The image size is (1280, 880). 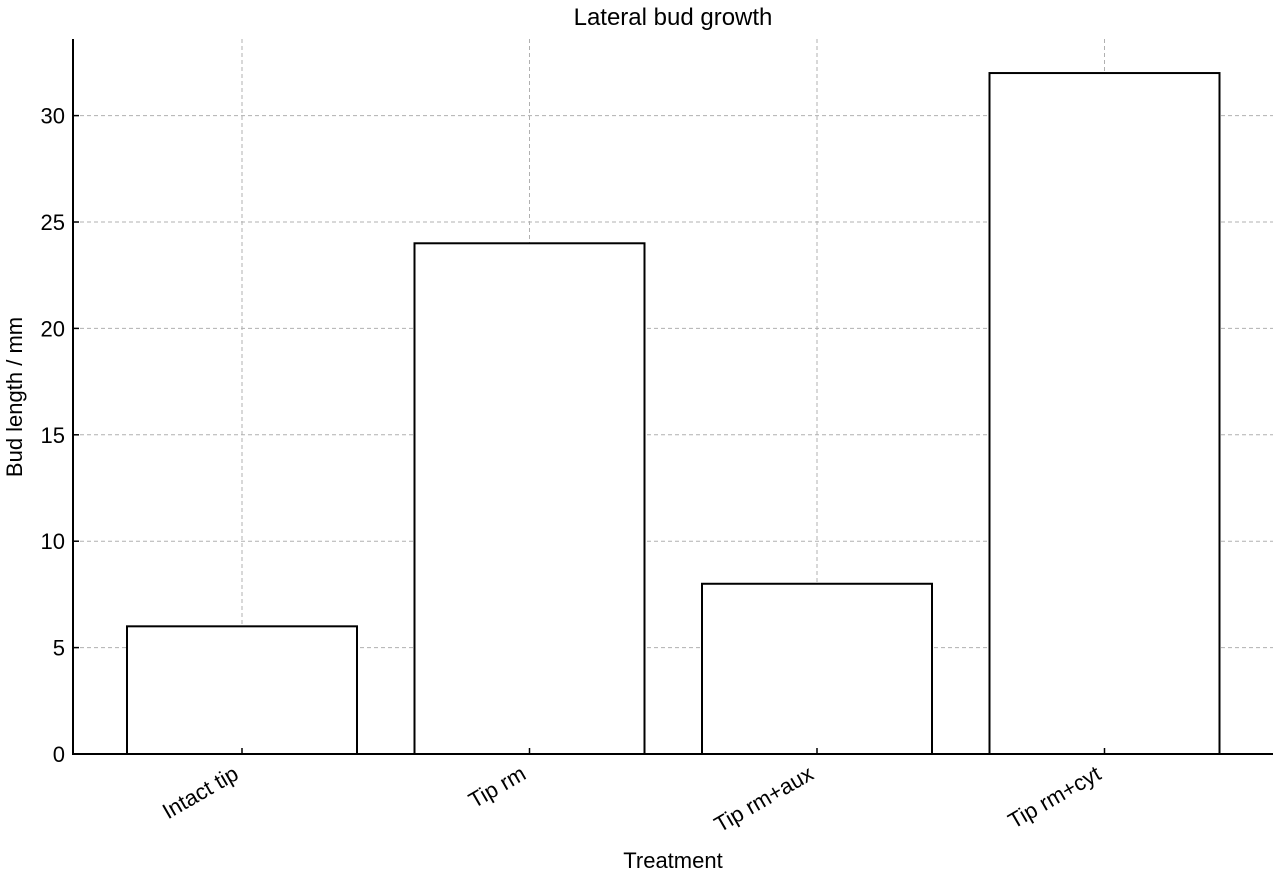 I want to click on y-tick-label: 30, so click(x=53, y=116).